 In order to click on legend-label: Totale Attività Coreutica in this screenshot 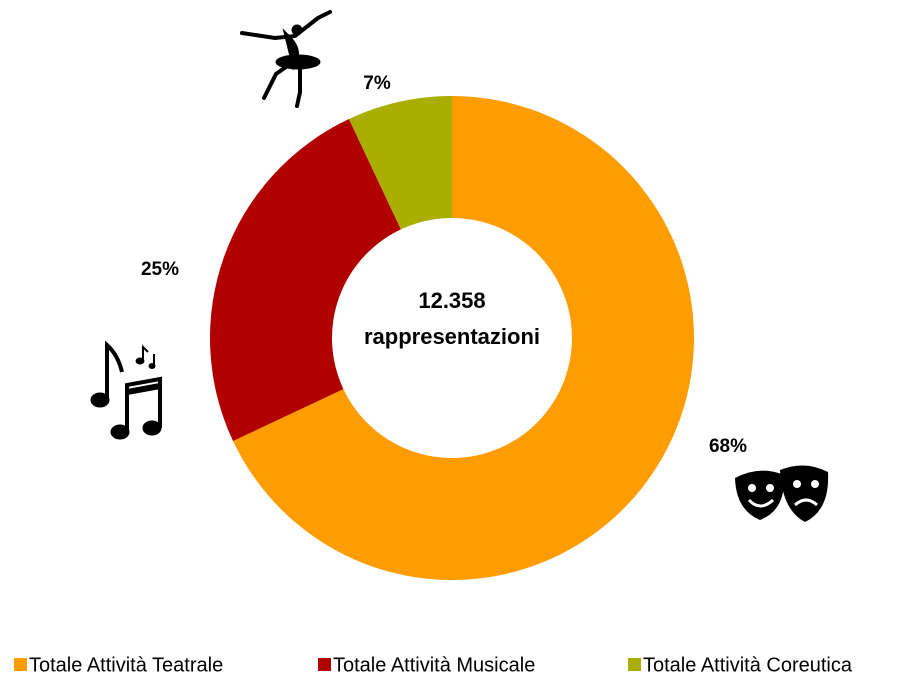, I will do `click(748, 665)`.